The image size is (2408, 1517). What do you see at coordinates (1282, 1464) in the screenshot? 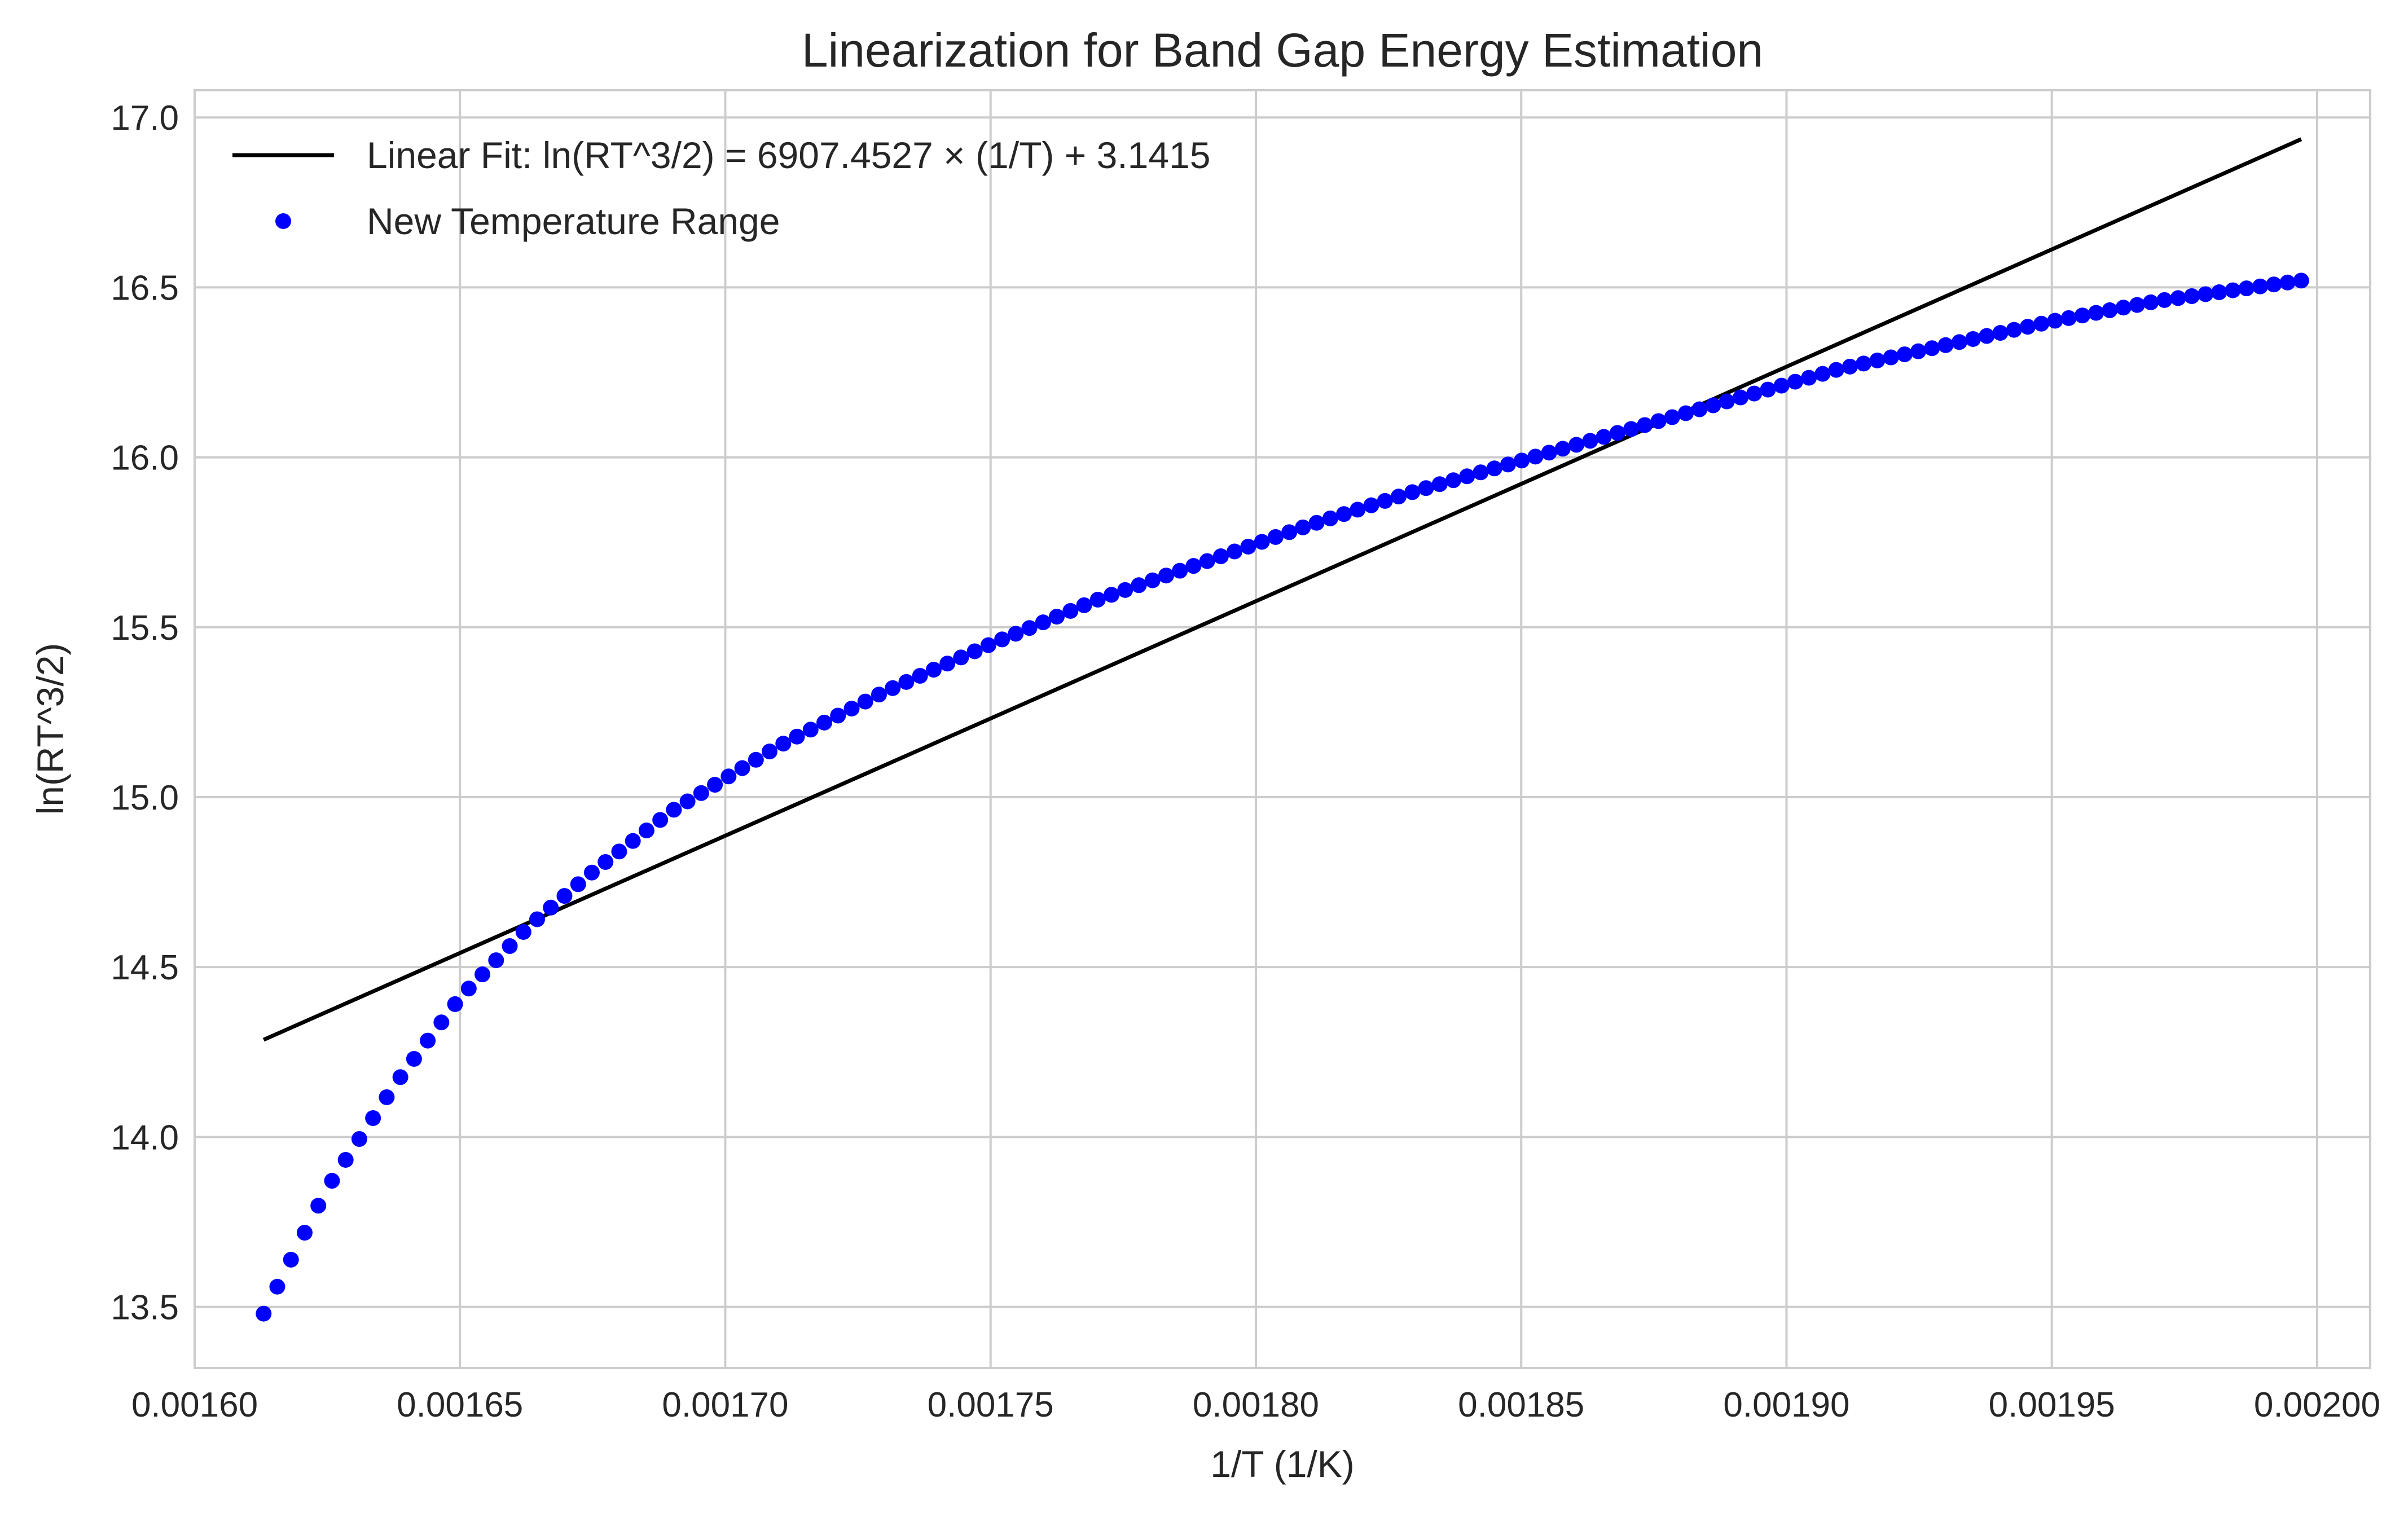
I see `x-axis-label: 1/T (1/K)` at bounding box center [1282, 1464].